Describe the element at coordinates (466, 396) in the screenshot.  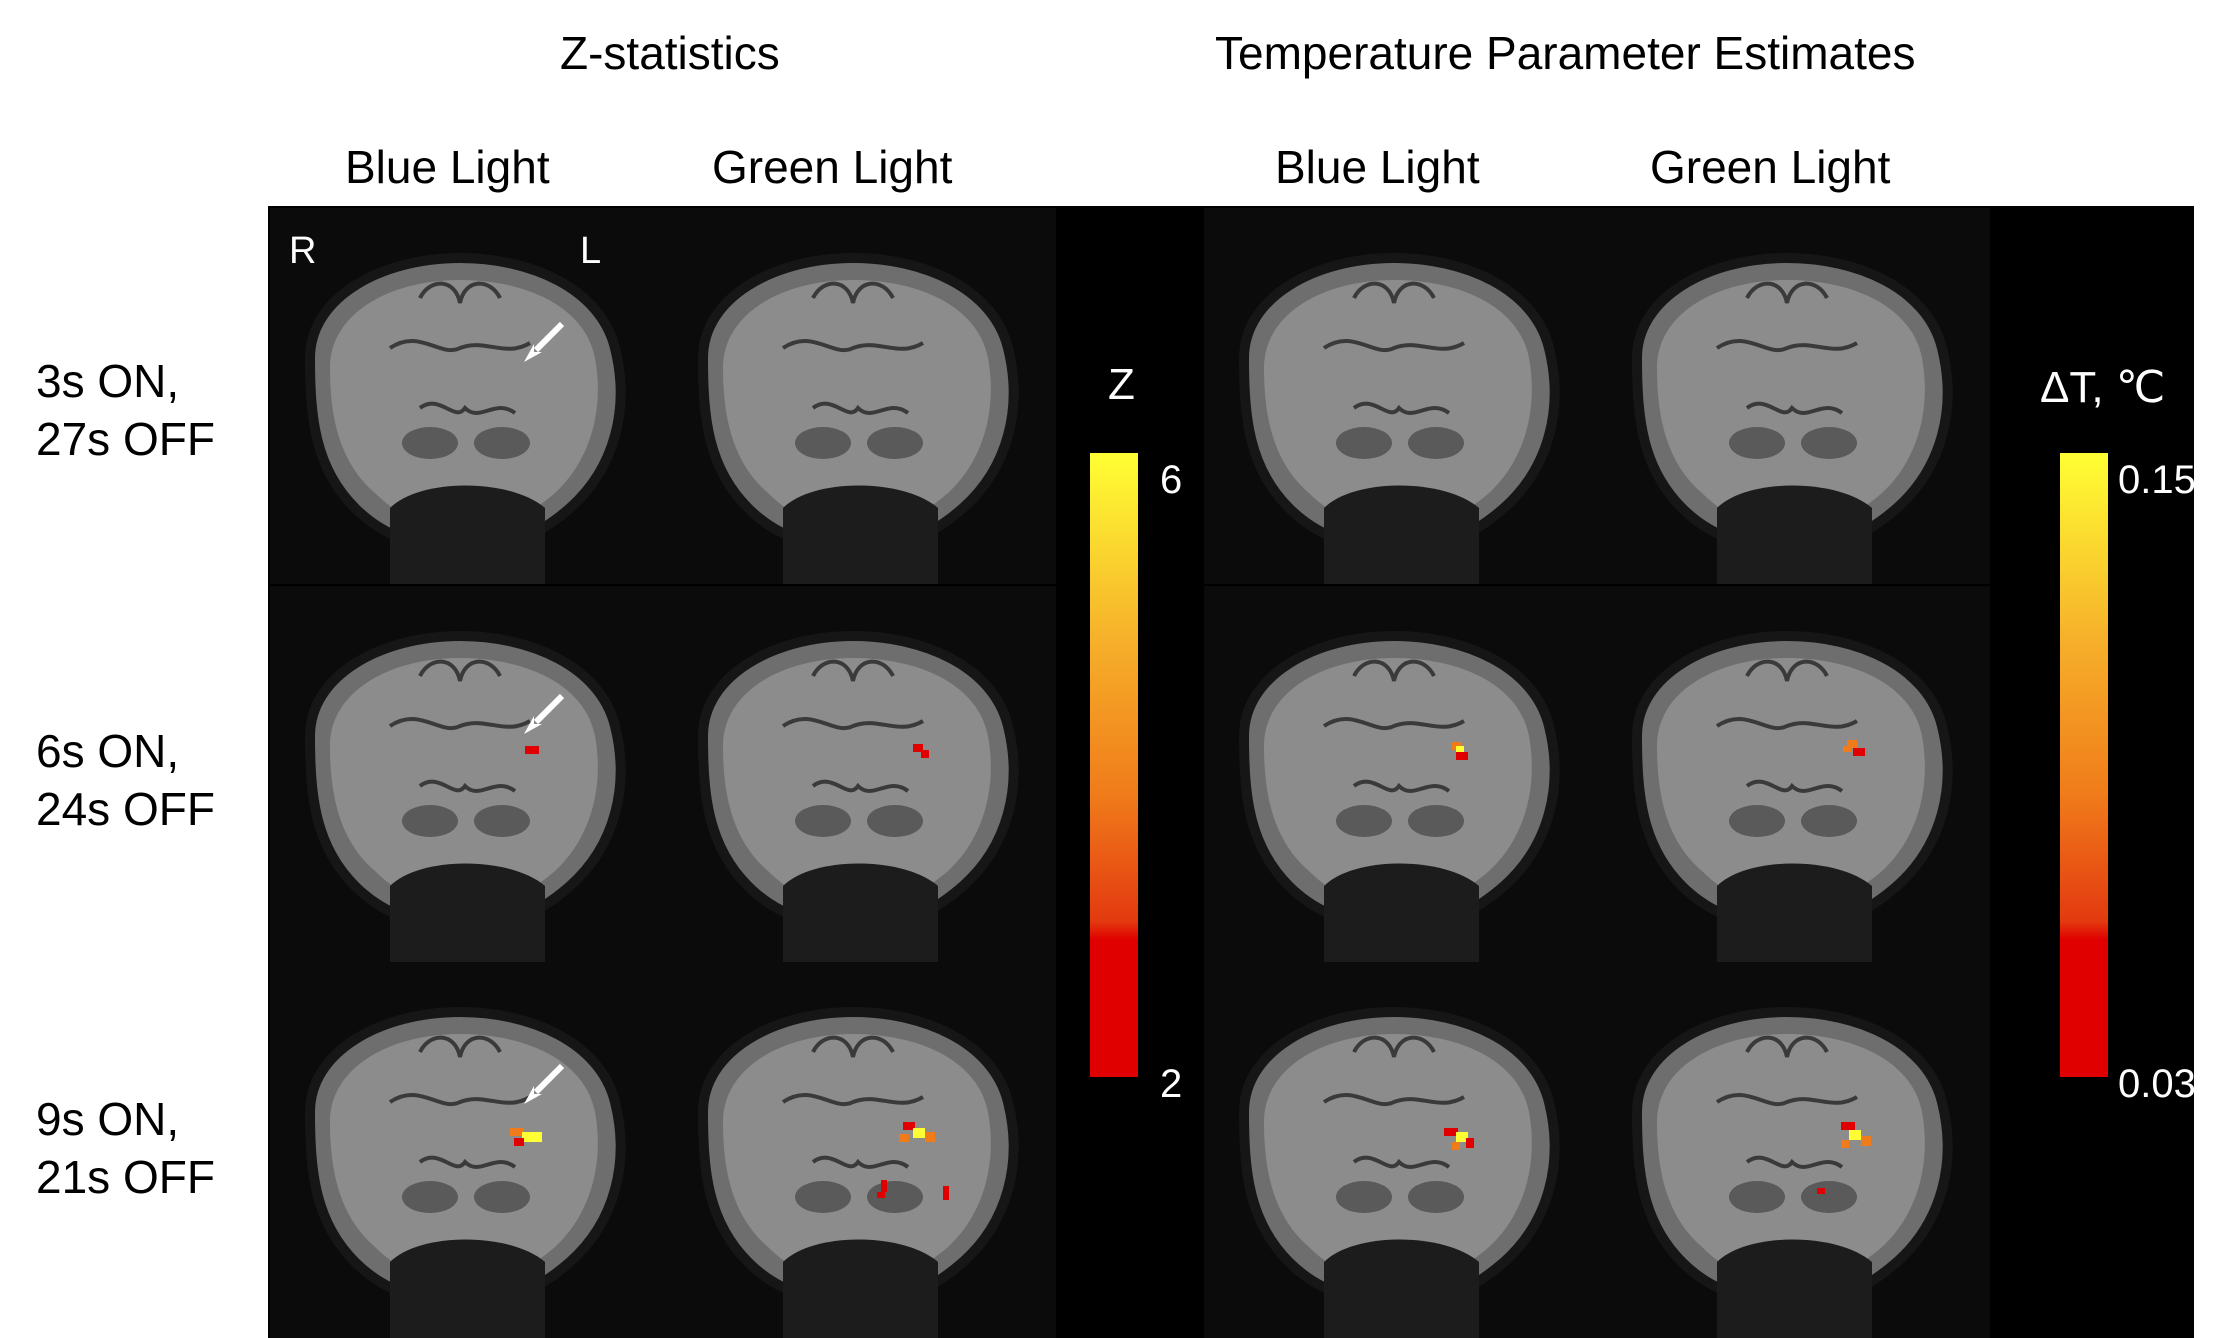
I see `brain-slice-zstat-blue-row1` at that location.